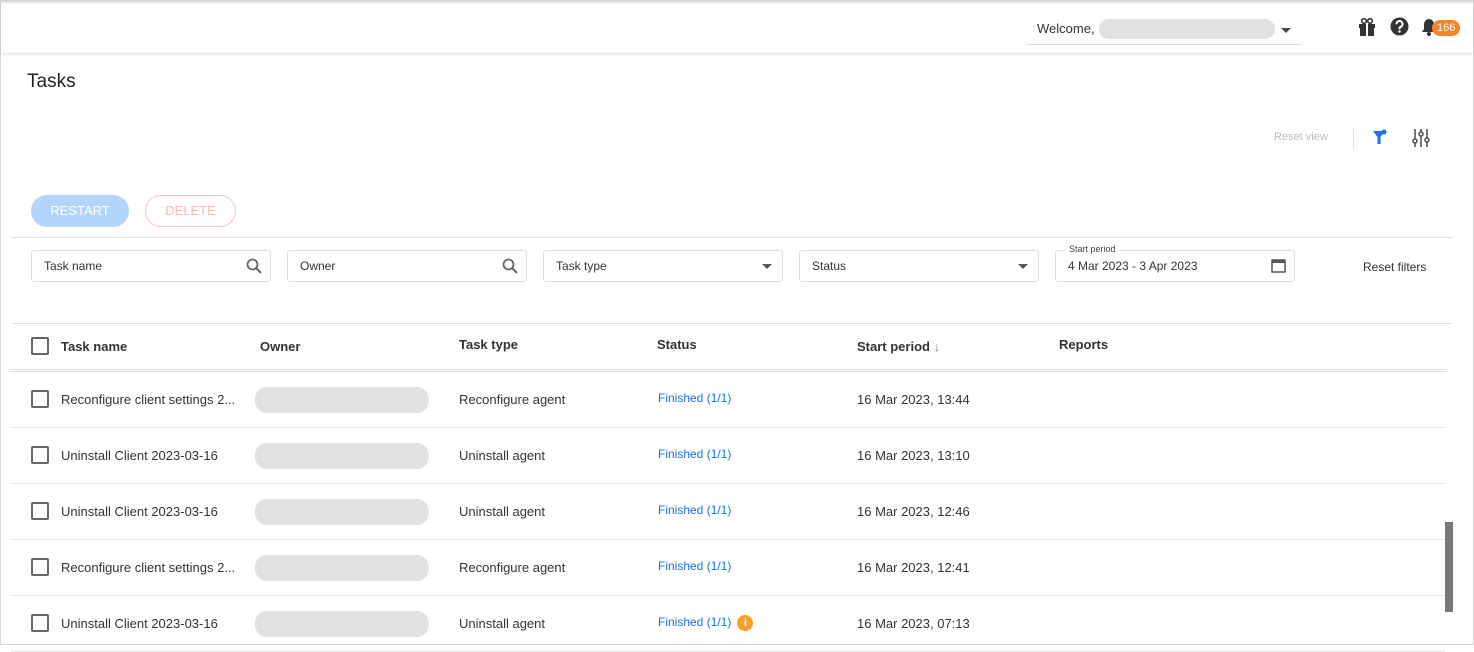 The image size is (1474, 652). What do you see at coordinates (893, 346) in the screenshot?
I see `header-label: Start period` at bounding box center [893, 346].